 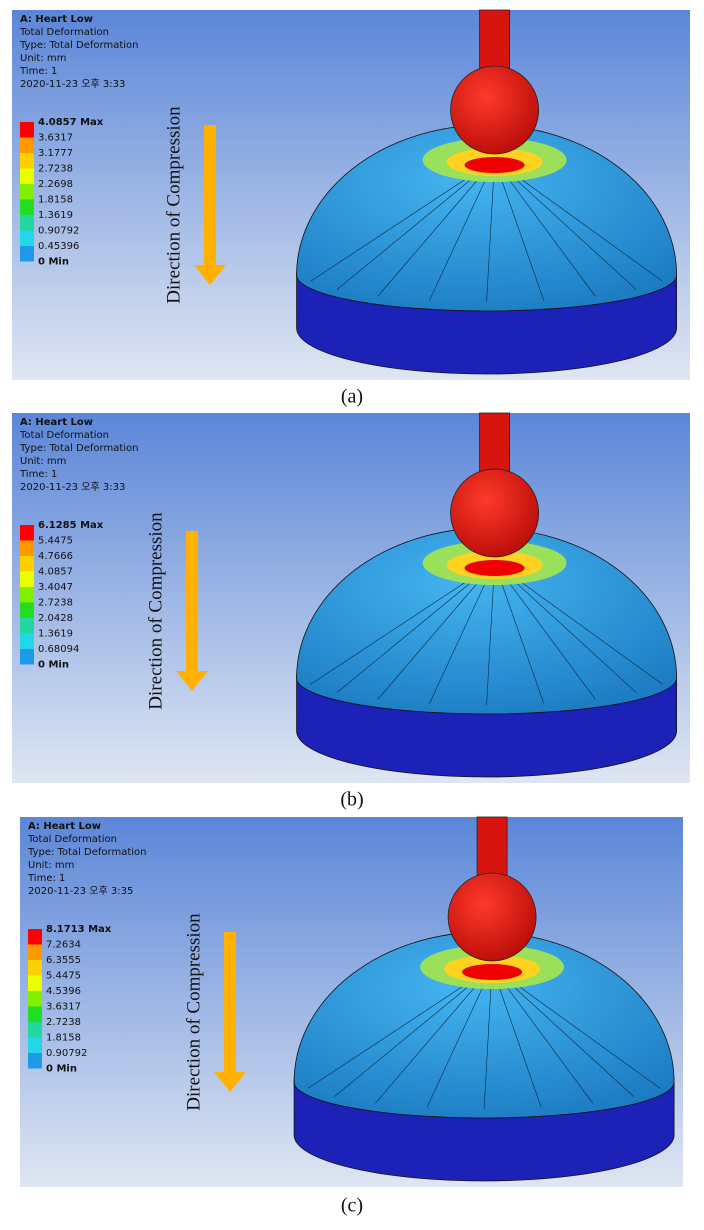 What do you see at coordinates (352, 397) in the screenshot?
I see `panel-caption: (a)` at bounding box center [352, 397].